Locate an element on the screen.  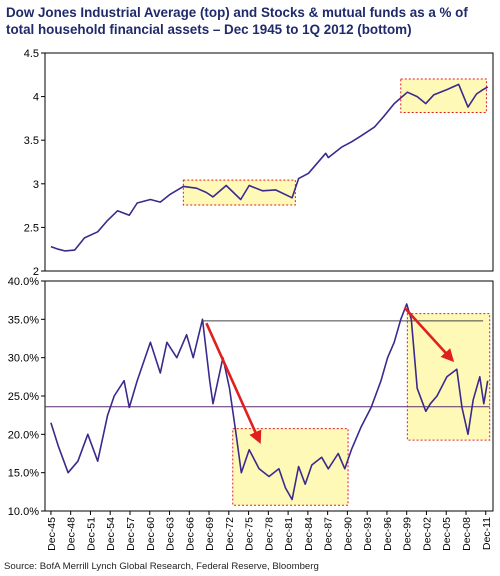
x-tick-label: Dec-75 is located at coordinates (250, 534).